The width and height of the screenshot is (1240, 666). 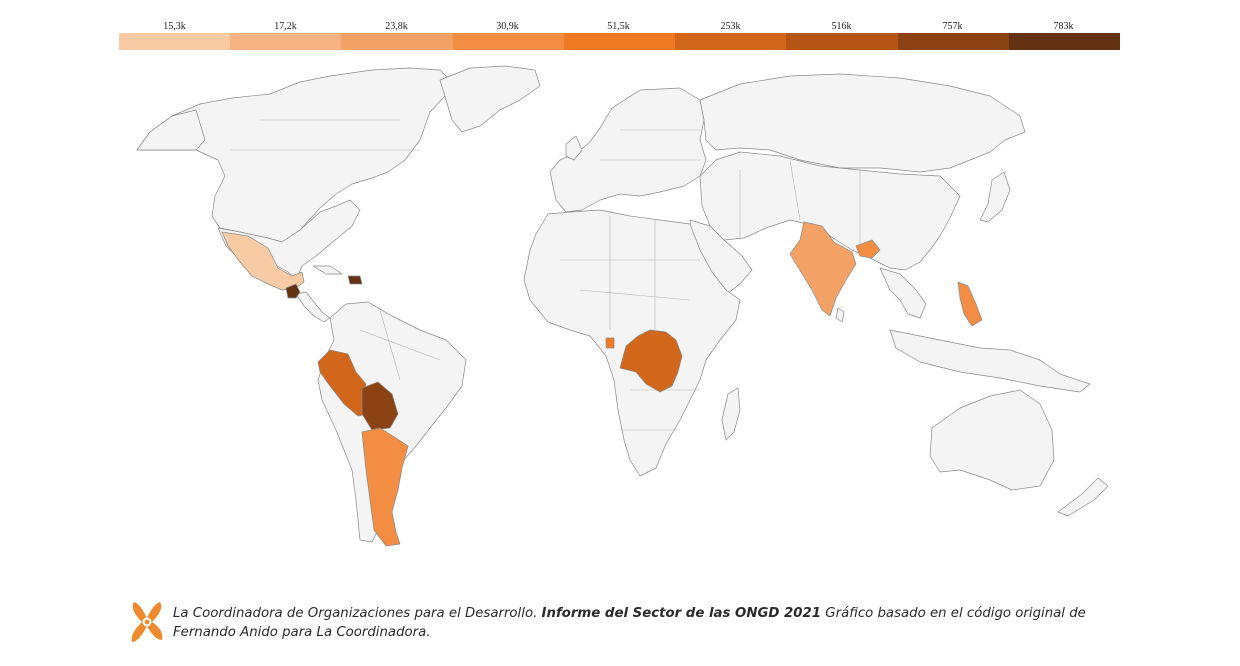 I want to click on legend-label-7: 516k, so click(x=841, y=26).